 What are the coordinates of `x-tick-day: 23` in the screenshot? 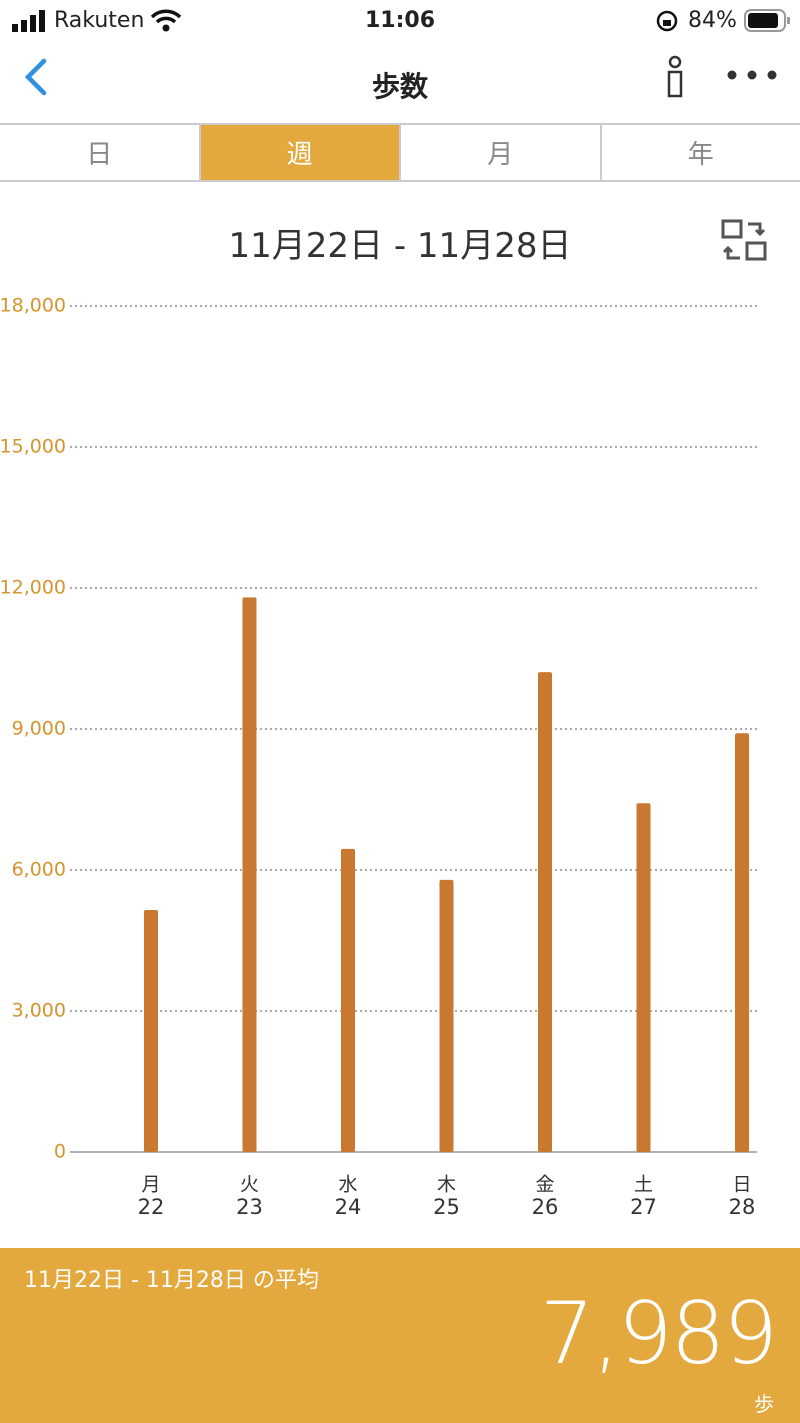 It's located at (249, 1207).